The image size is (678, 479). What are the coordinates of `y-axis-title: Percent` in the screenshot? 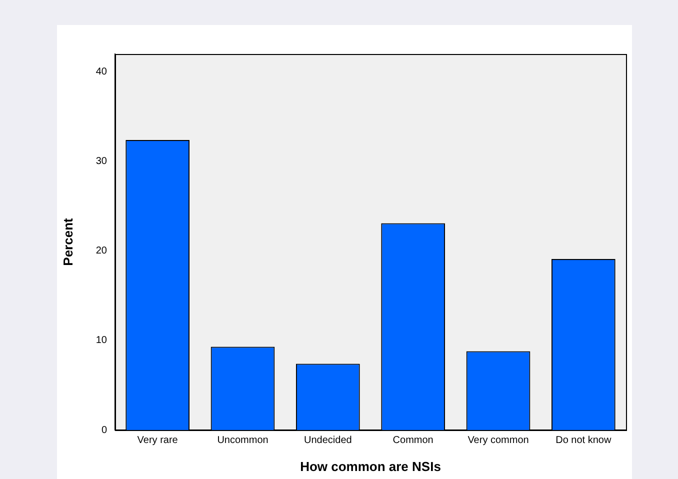 It's located at (68, 241).